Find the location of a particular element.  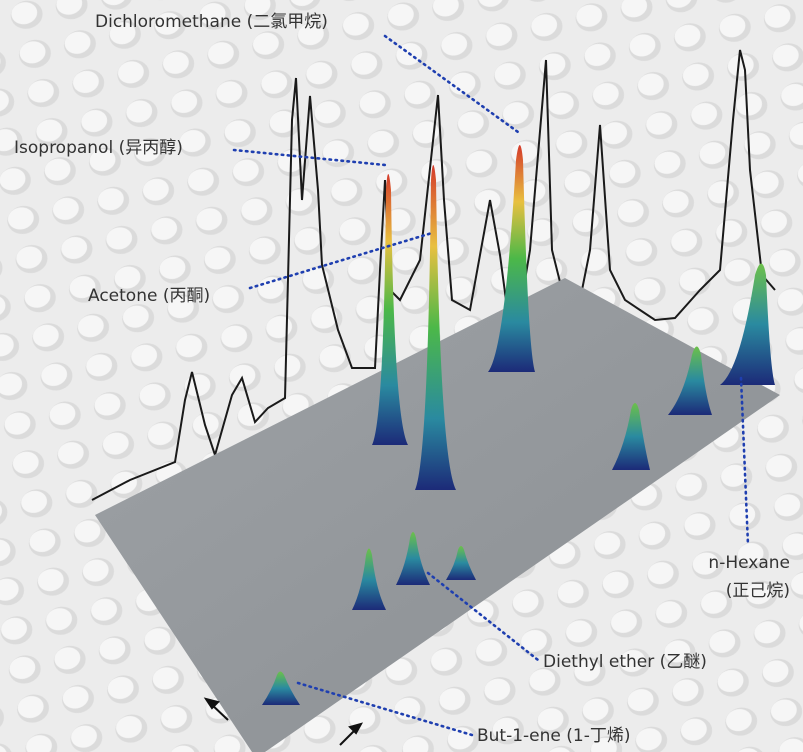

label: But-1-ene (1-丁烯) is located at coordinates (554, 736).